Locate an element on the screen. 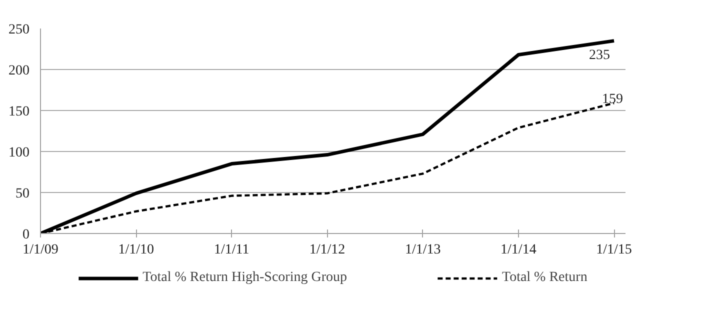  x-tick-label: 1/1/13 is located at coordinates (422, 250).